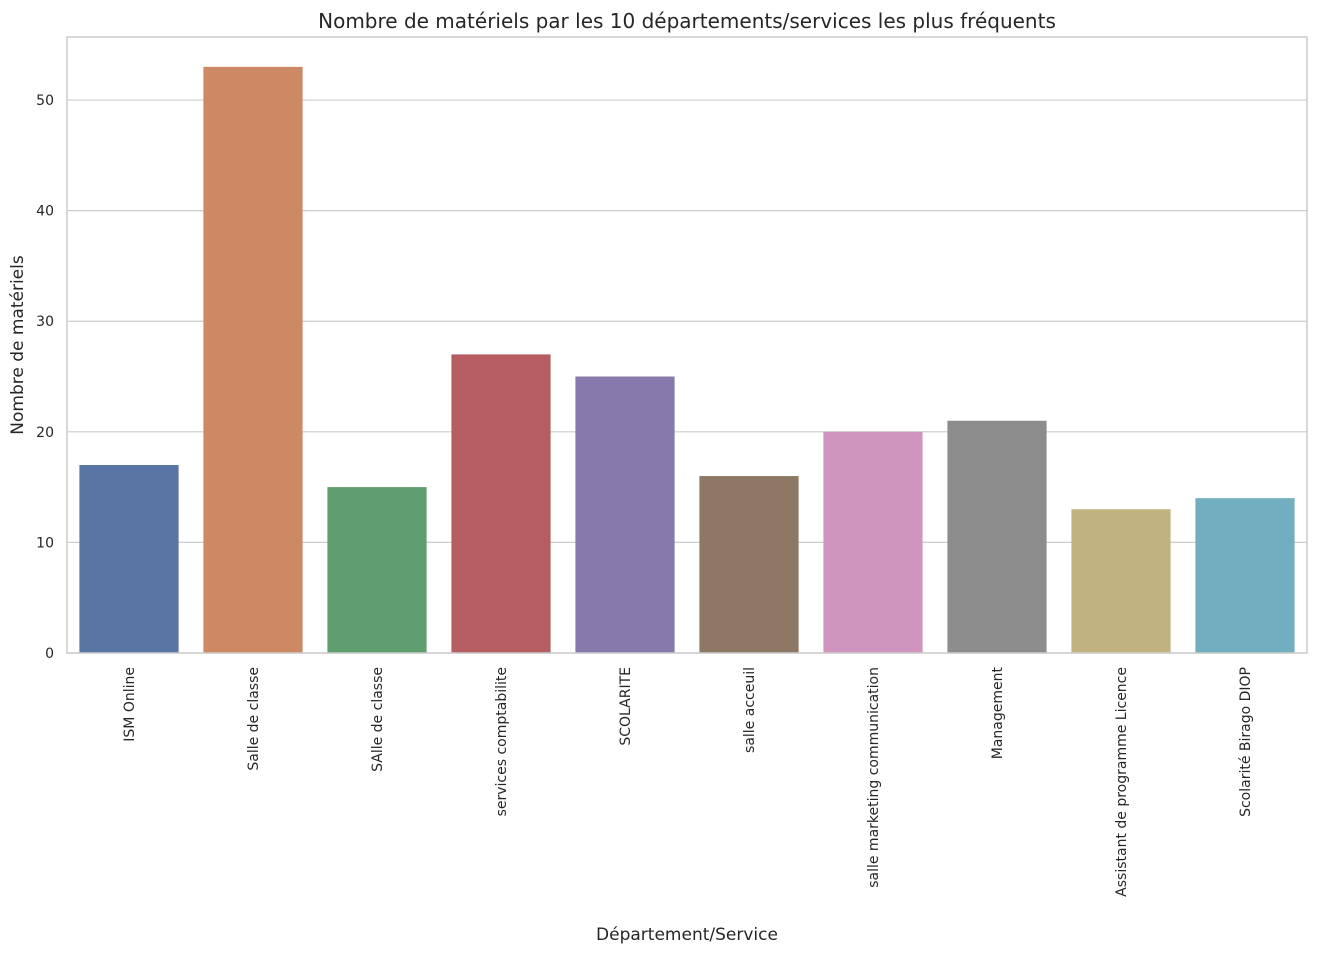 The image size is (1317, 954). I want to click on x-axis-label: Département/Service, so click(687, 935).